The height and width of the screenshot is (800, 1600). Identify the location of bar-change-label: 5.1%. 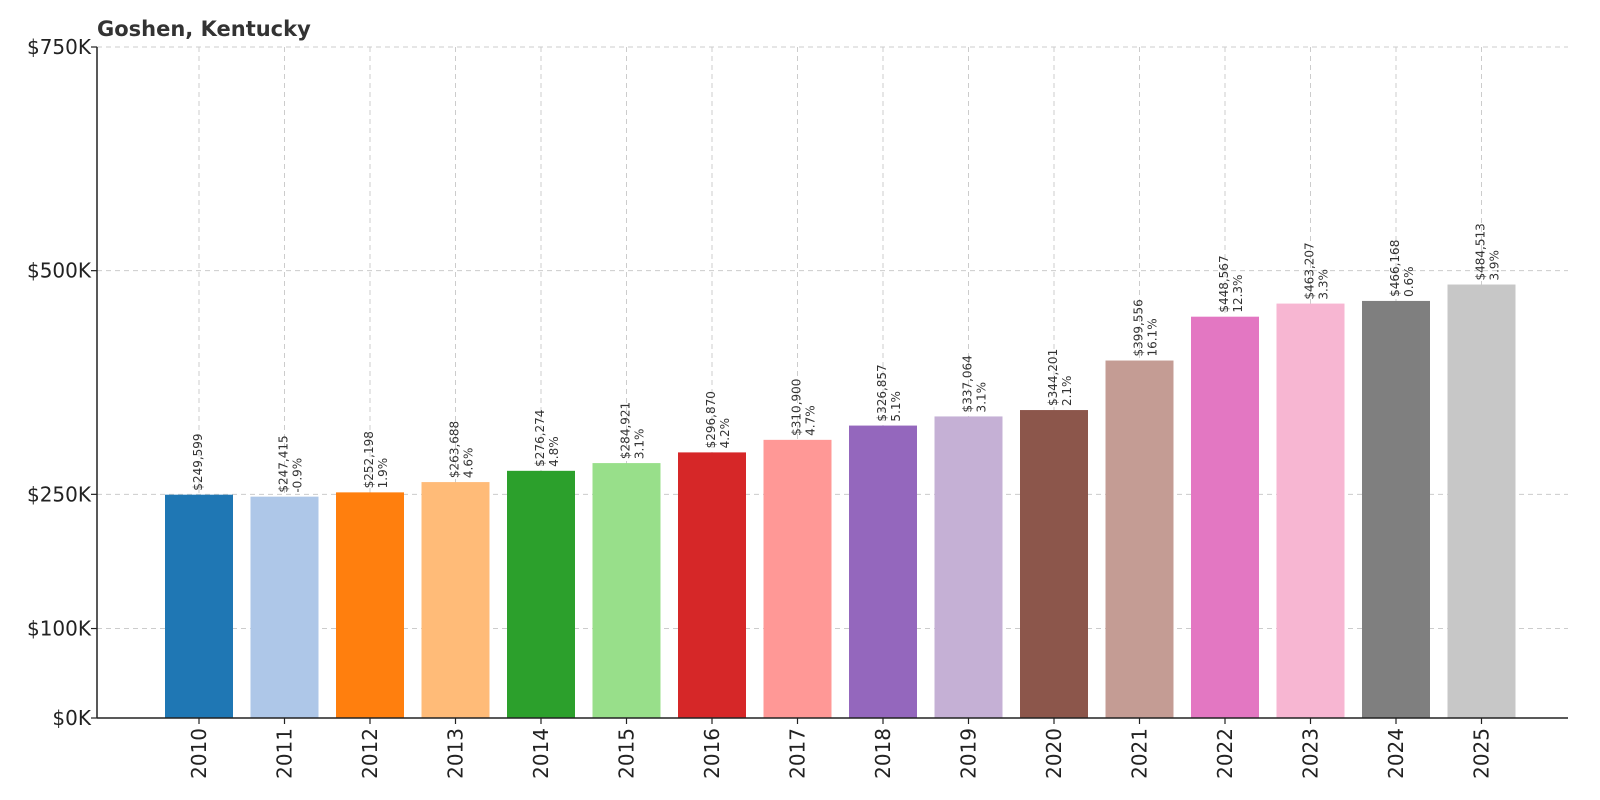
(896, 406).